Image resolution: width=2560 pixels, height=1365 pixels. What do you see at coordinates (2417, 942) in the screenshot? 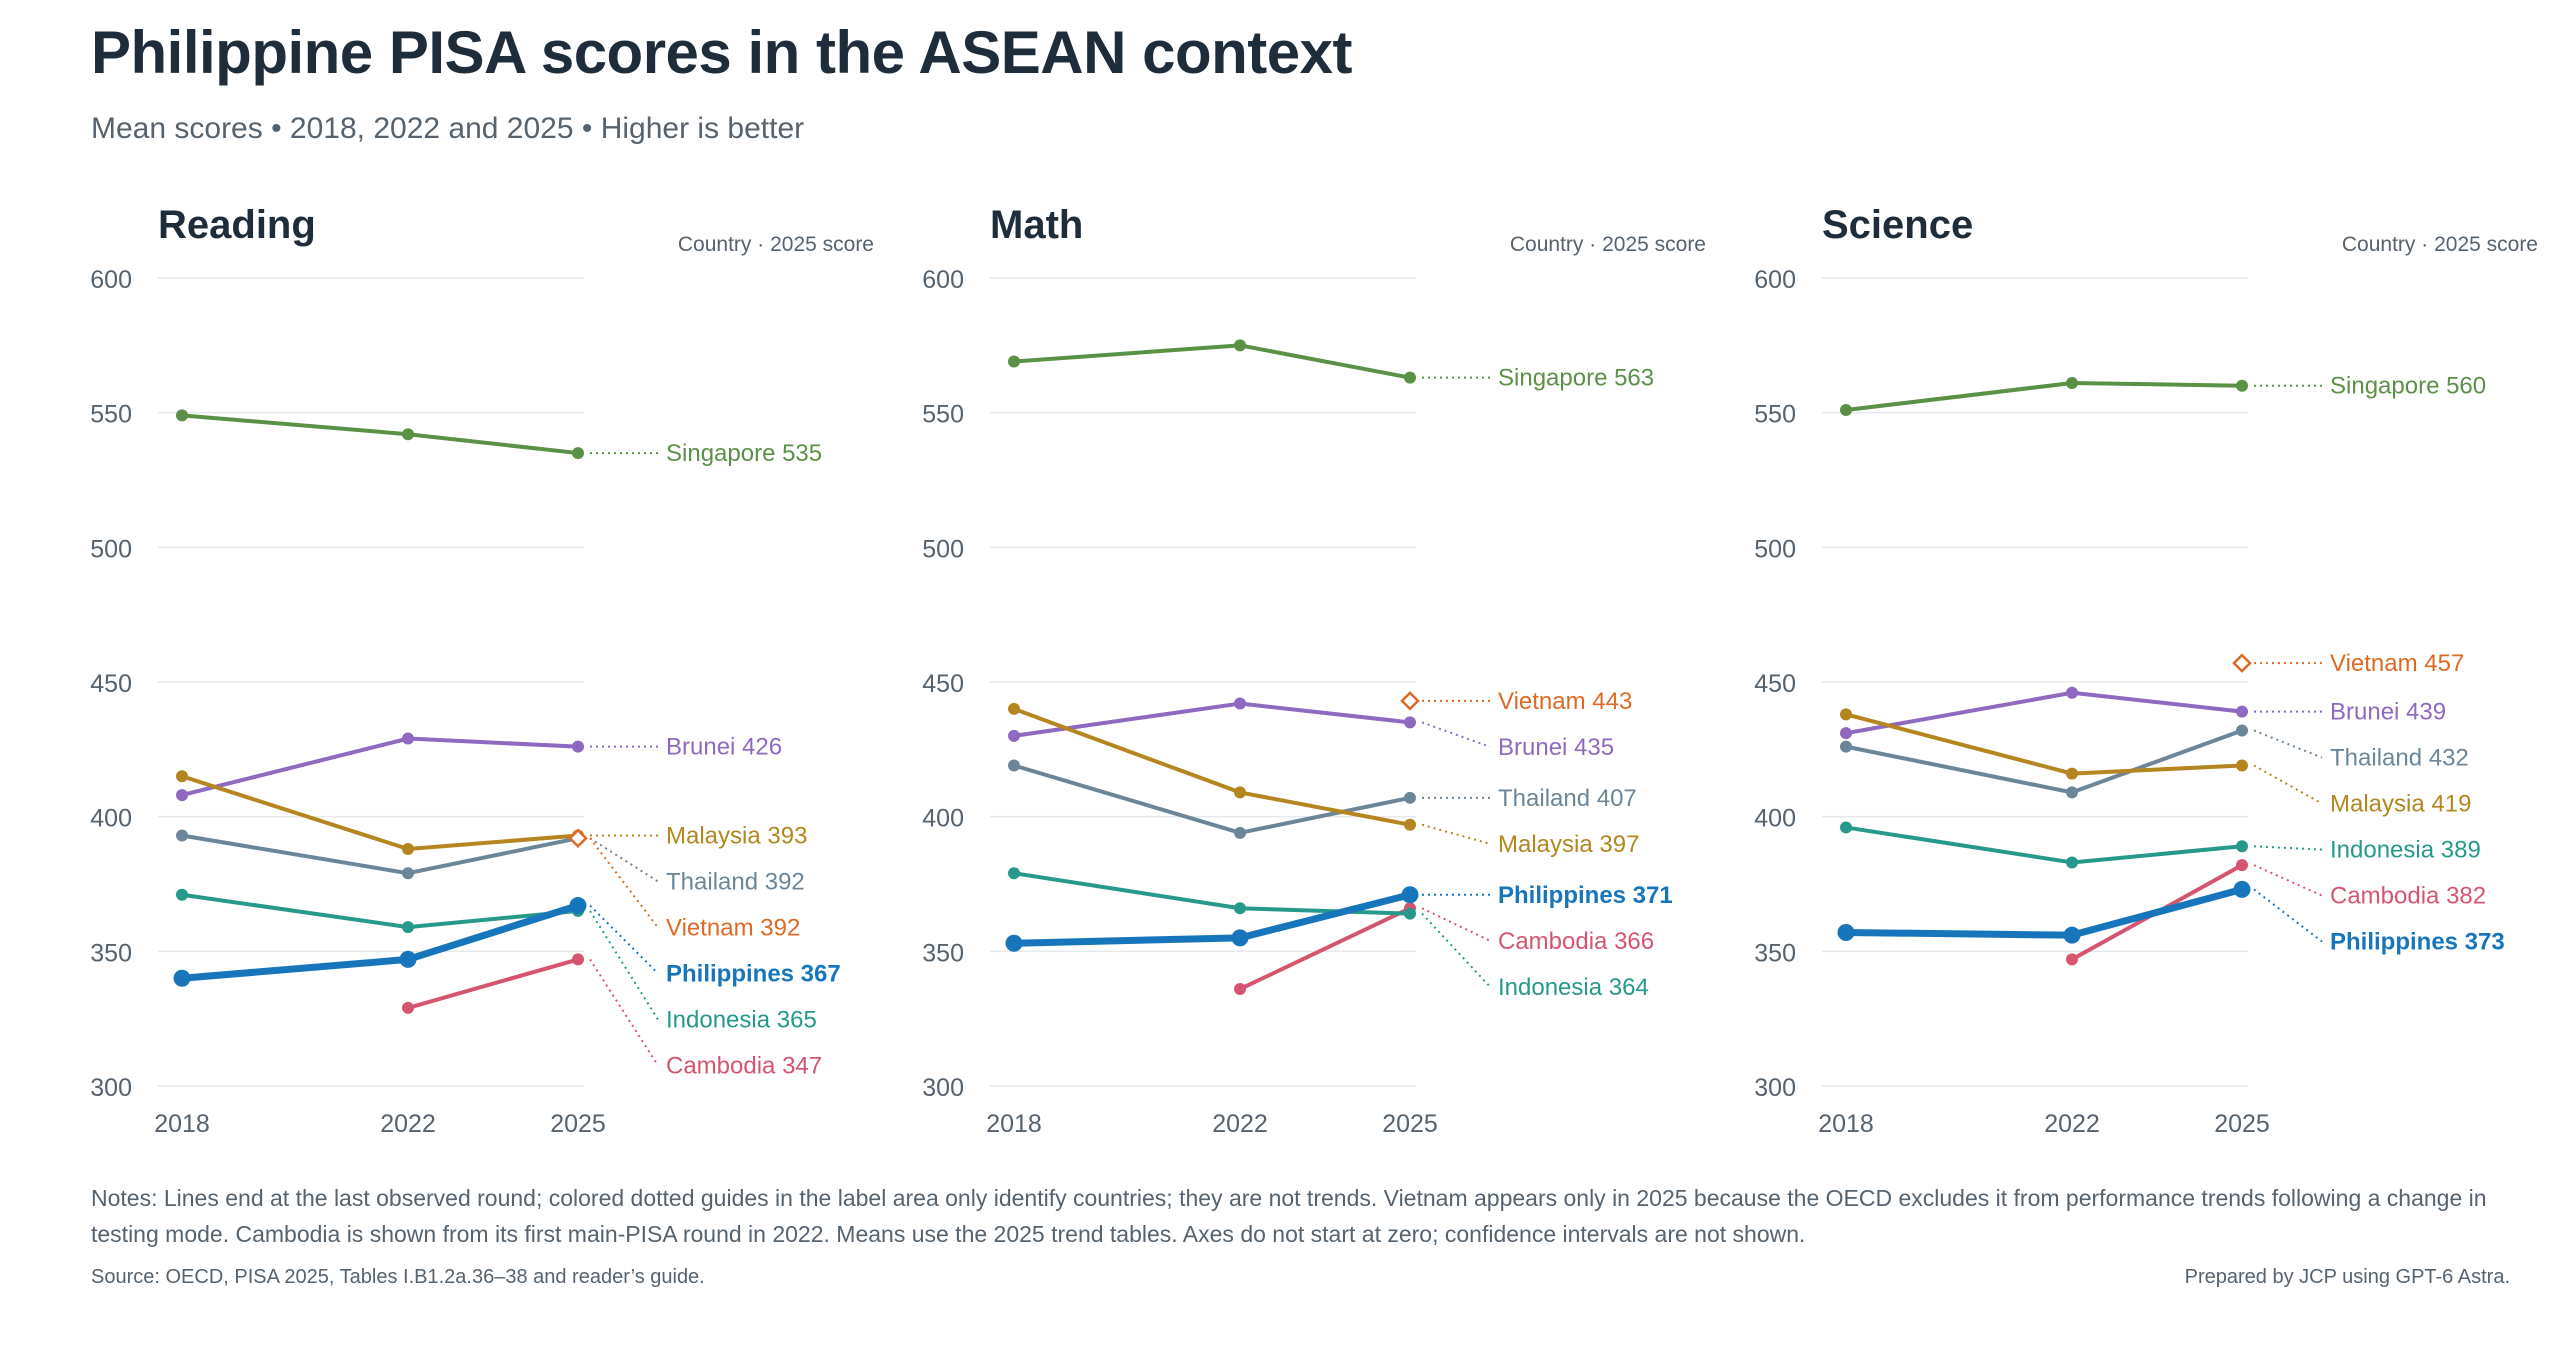
I see `end-label-philippines: Philippines 373` at bounding box center [2417, 942].